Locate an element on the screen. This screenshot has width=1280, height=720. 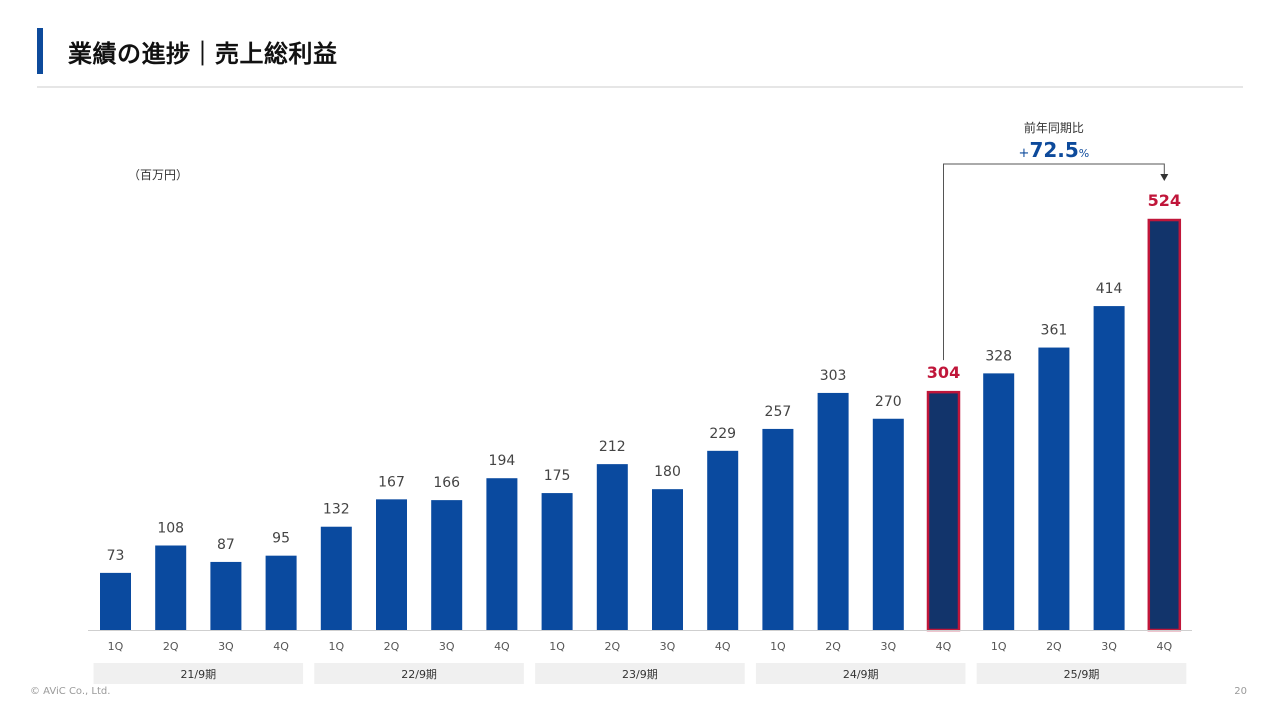
fiscal-year-label: 22/9期 is located at coordinates (419, 674).